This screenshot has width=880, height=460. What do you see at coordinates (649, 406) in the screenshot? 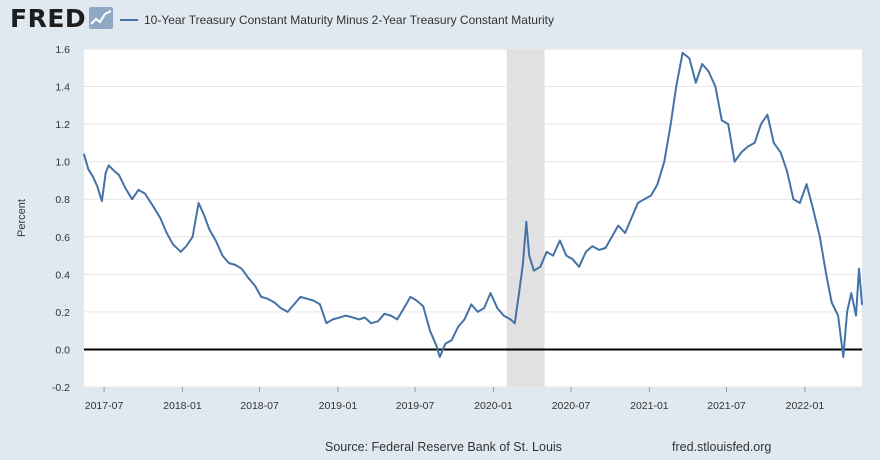
I see `x-tick-label: 2021-01` at bounding box center [649, 406].